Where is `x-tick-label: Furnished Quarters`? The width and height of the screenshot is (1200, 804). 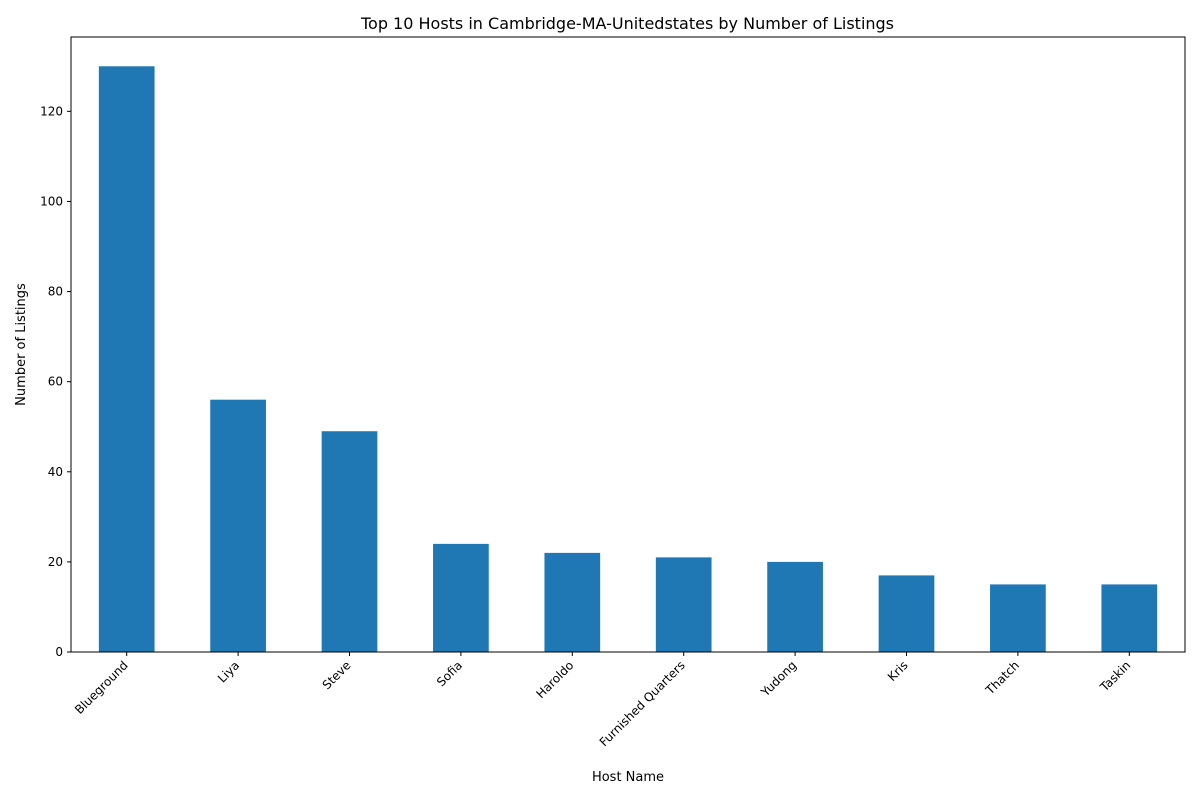 x-tick-label: Furnished Quarters is located at coordinates (642, 703).